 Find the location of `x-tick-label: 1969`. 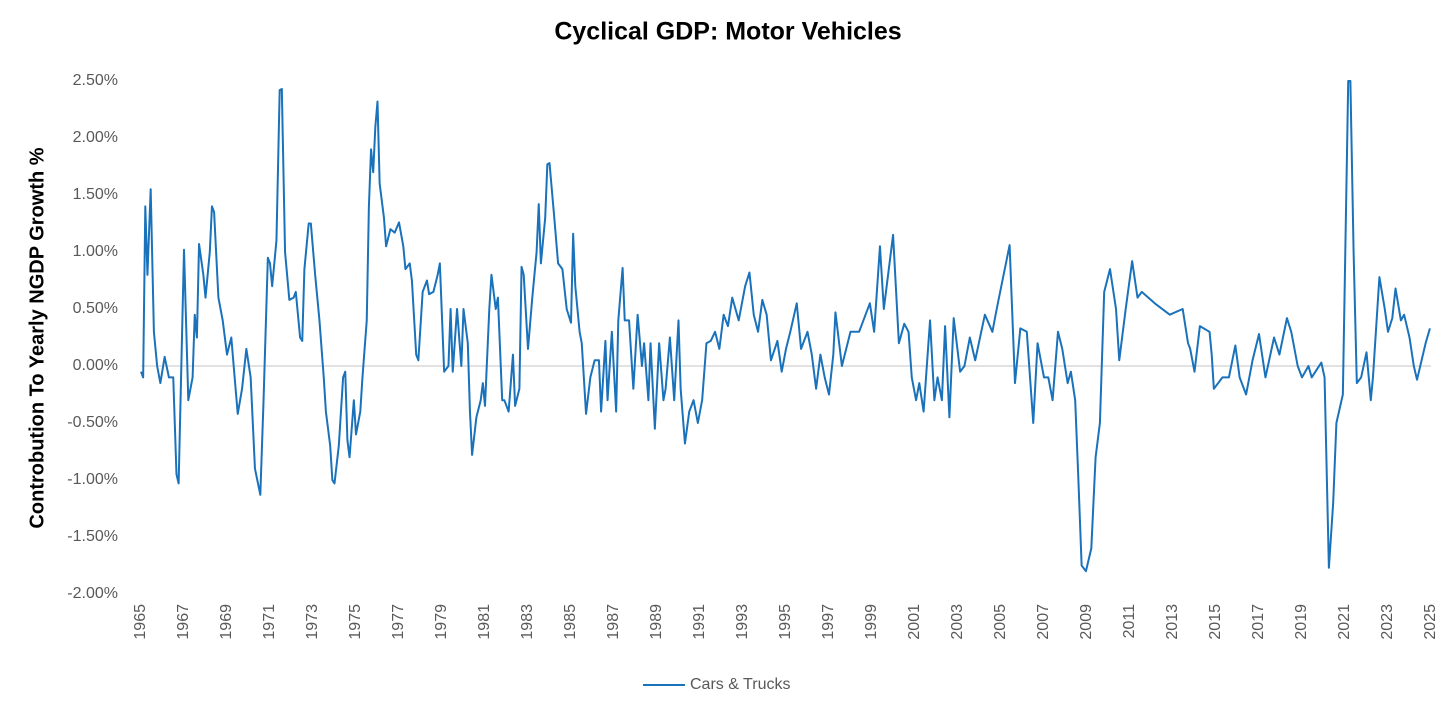

x-tick-label: 1969 is located at coordinates (226, 622).